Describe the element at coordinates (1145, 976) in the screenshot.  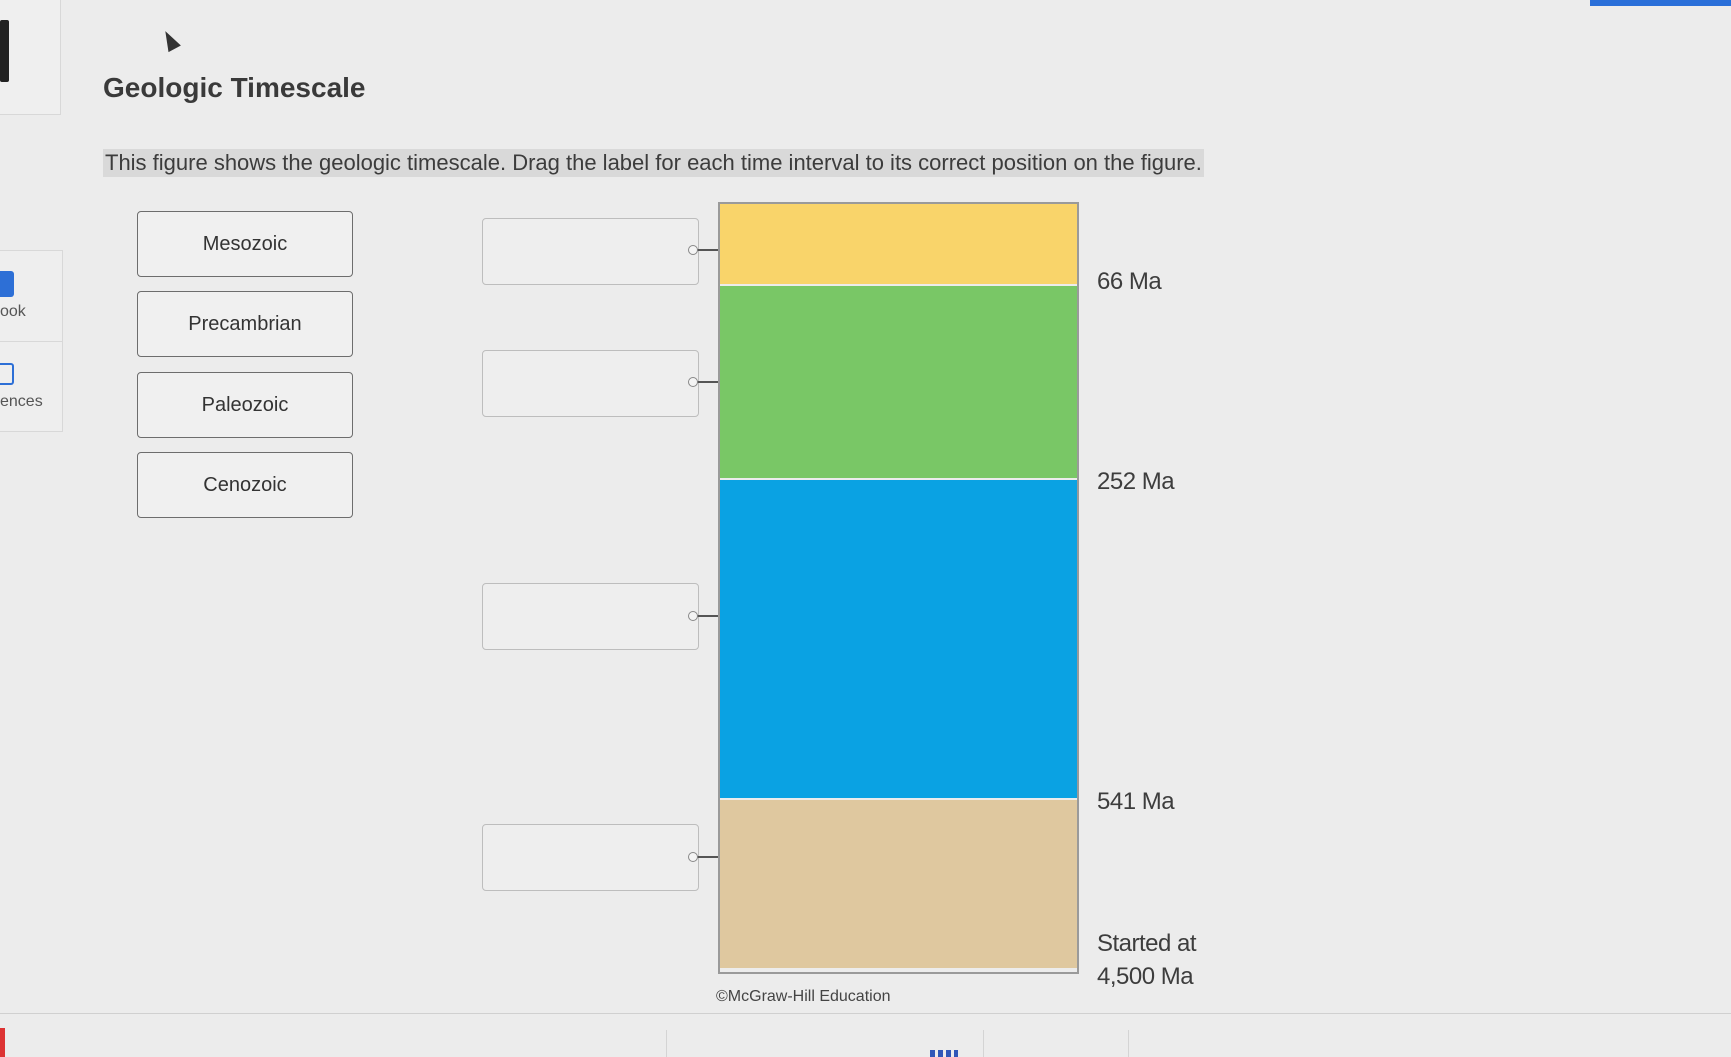
I see `start-label-line2: 4,500 Ma` at that location.